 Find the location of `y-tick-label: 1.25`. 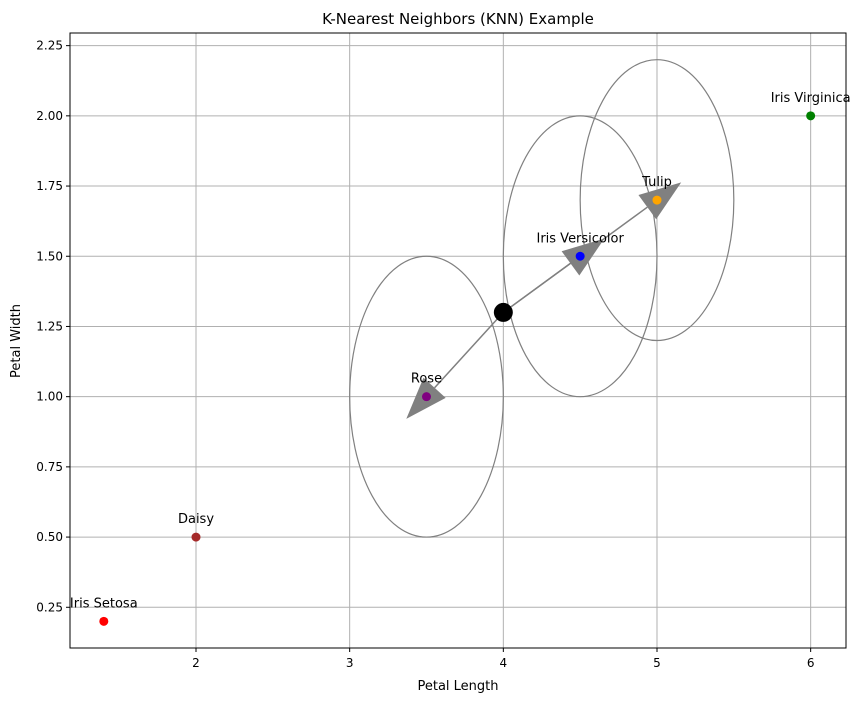

y-tick-label: 1.25 is located at coordinates (49, 326).